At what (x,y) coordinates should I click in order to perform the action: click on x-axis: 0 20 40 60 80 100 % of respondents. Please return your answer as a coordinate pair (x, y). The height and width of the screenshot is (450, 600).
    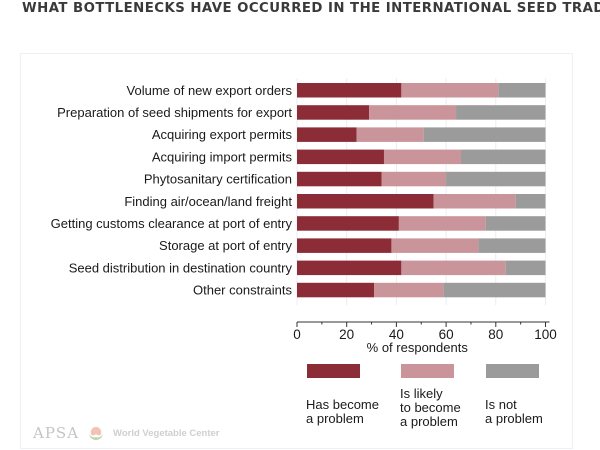
    Looking at the image, I should click on (425, 338).